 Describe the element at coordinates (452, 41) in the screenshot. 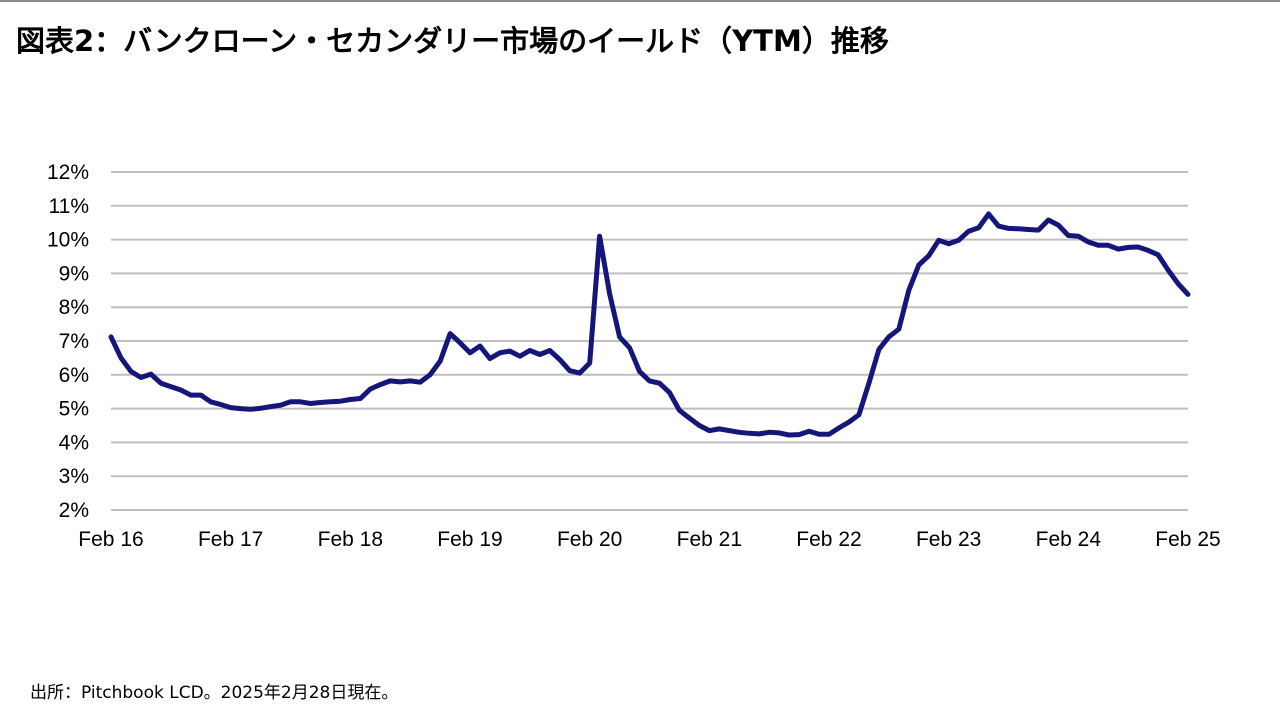

I see `chart-title: 図表2：バンクローン・セカンダリー市場のイールド（YTM）推移` at that location.